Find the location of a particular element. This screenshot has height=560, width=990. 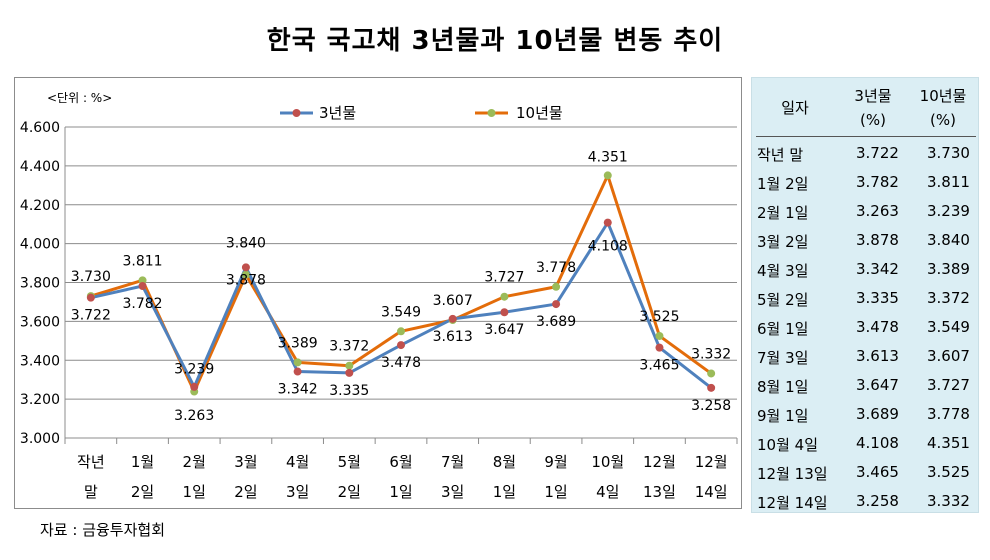

row-3y-value: 3.647 is located at coordinates (877, 385).